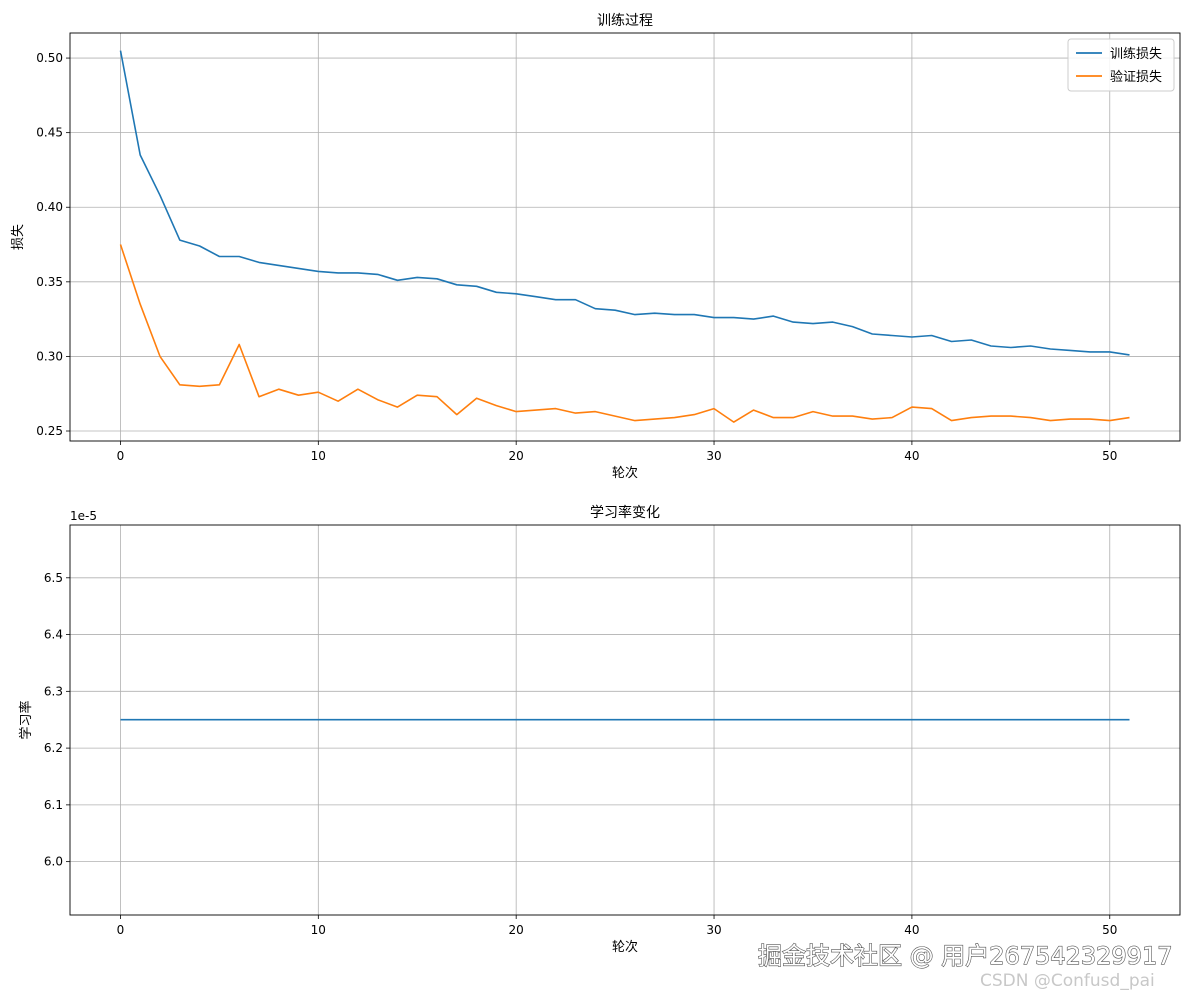 The width and height of the screenshot is (1189, 994). What do you see at coordinates (965, 956) in the screenshot?
I see `watermark-juejin: 掘金技术社区 @ 用户267542329917` at bounding box center [965, 956].